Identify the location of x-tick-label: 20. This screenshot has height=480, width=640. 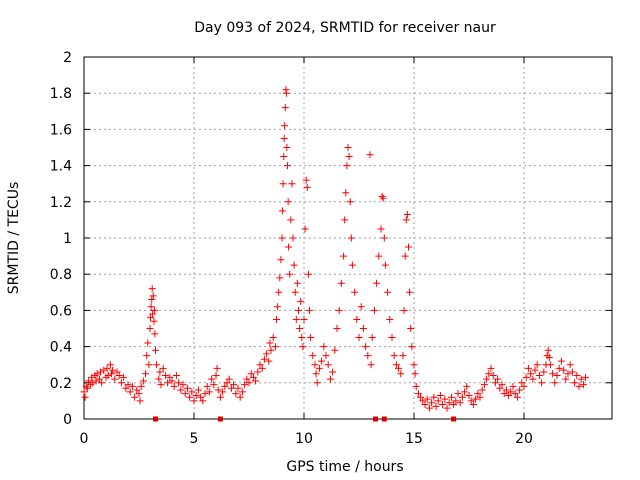
(524, 439).